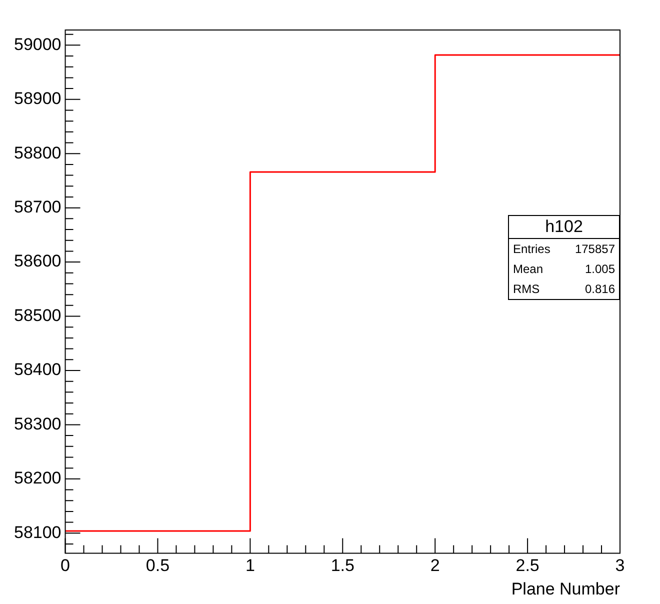 This screenshot has height=604, width=660. Describe the element at coordinates (38, 478) in the screenshot. I see `y-tick-label: 58200` at that location.